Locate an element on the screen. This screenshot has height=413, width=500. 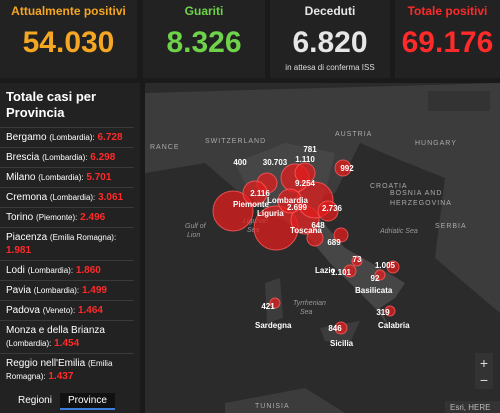
list-item: Monza e della Brianza (Lombardia): 1.454 is located at coordinates (67, 336).